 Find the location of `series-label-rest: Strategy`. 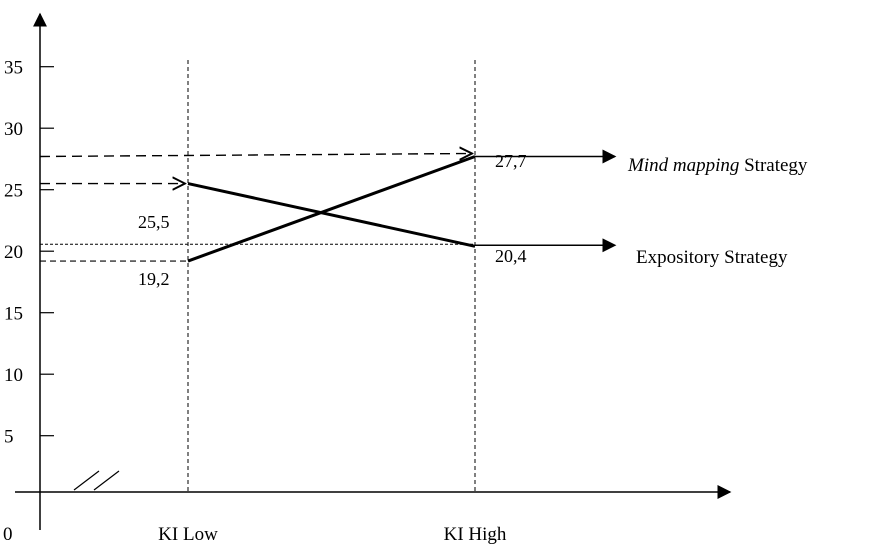

series-label-rest: Strategy is located at coordinates (773, 165).